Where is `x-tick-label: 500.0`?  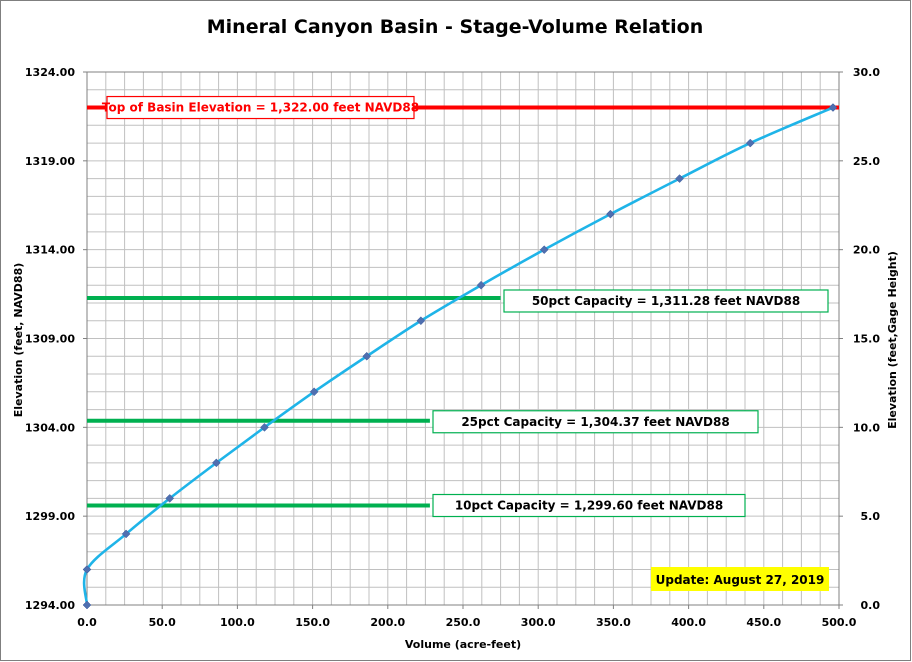 x-tick-label: 500.0 is located at coordinates (839, 622).